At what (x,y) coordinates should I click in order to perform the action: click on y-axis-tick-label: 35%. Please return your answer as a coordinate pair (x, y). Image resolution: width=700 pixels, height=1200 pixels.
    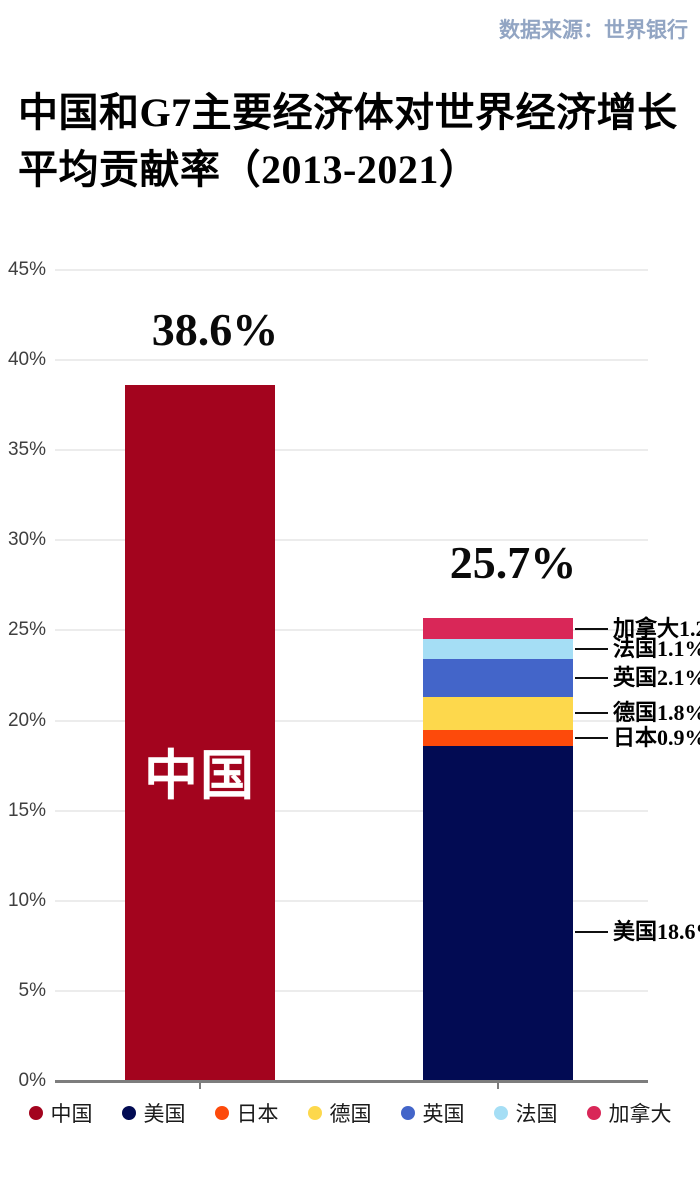
    Looking at the image, I should click on (26, 450).